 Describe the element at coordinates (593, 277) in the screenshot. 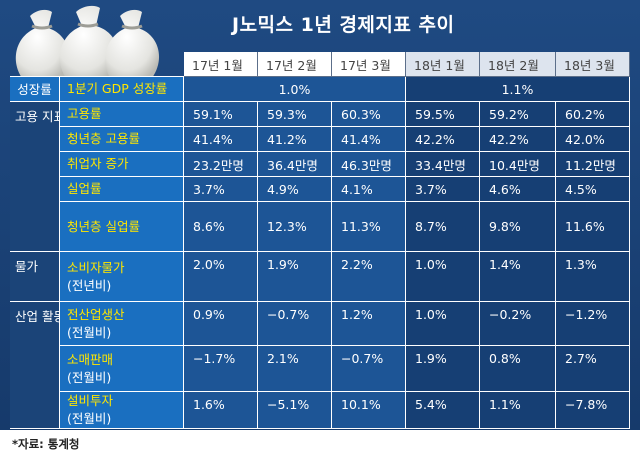

I see `value-cell: 1.3%` at that location.